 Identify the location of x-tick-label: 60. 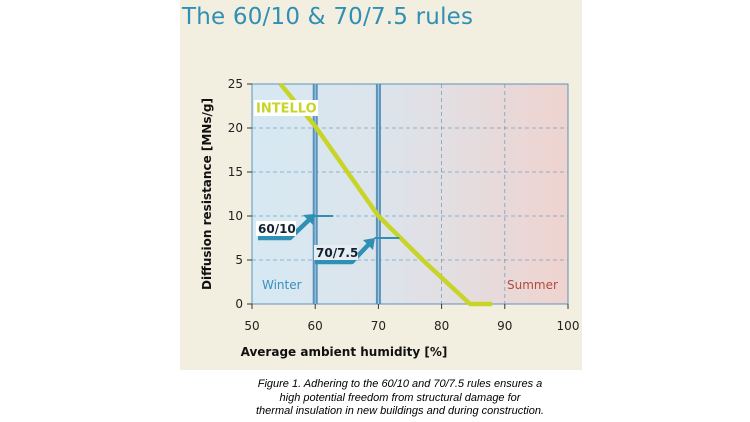
(315, 326).